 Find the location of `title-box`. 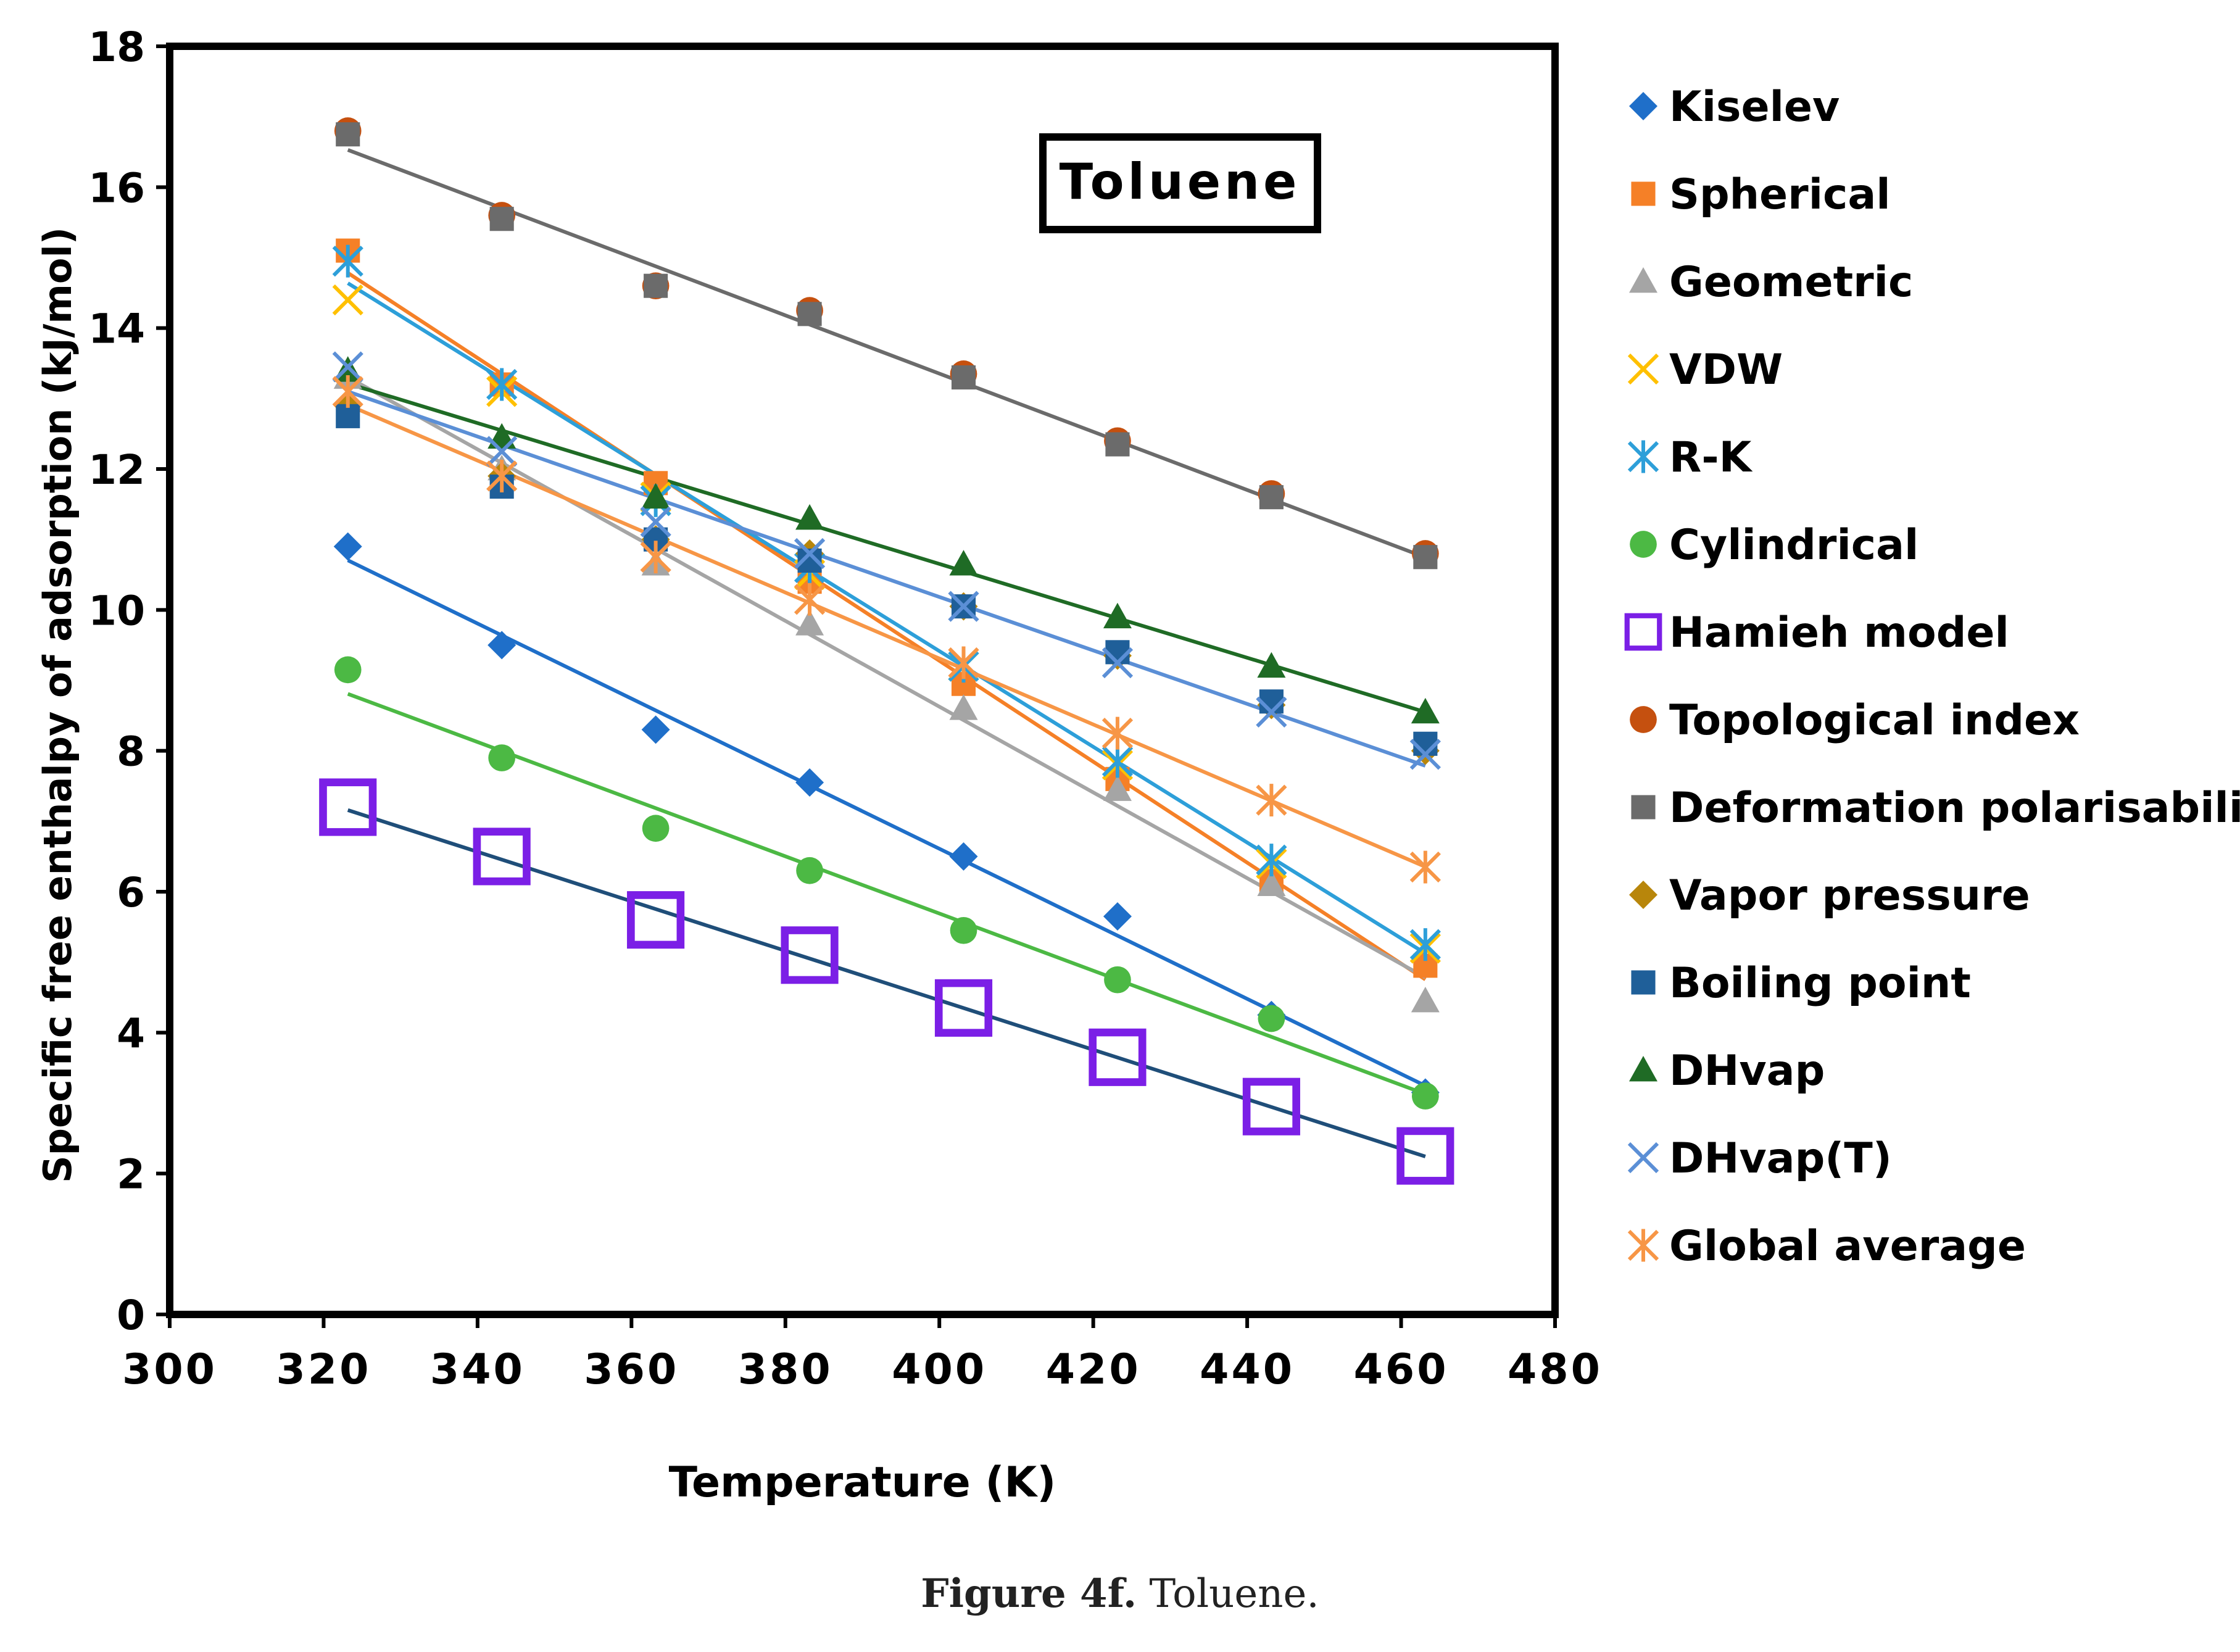

title-box is located at coordinates (1180, 183).